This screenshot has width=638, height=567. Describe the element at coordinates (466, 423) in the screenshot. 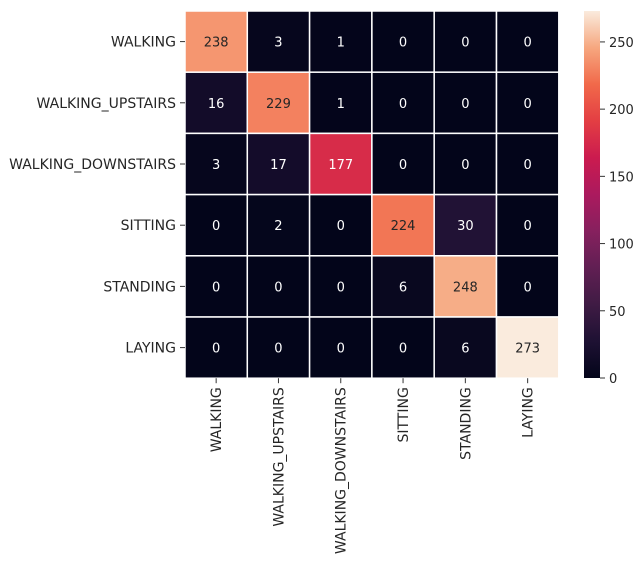

I see `column-label: STANDING` at that location.